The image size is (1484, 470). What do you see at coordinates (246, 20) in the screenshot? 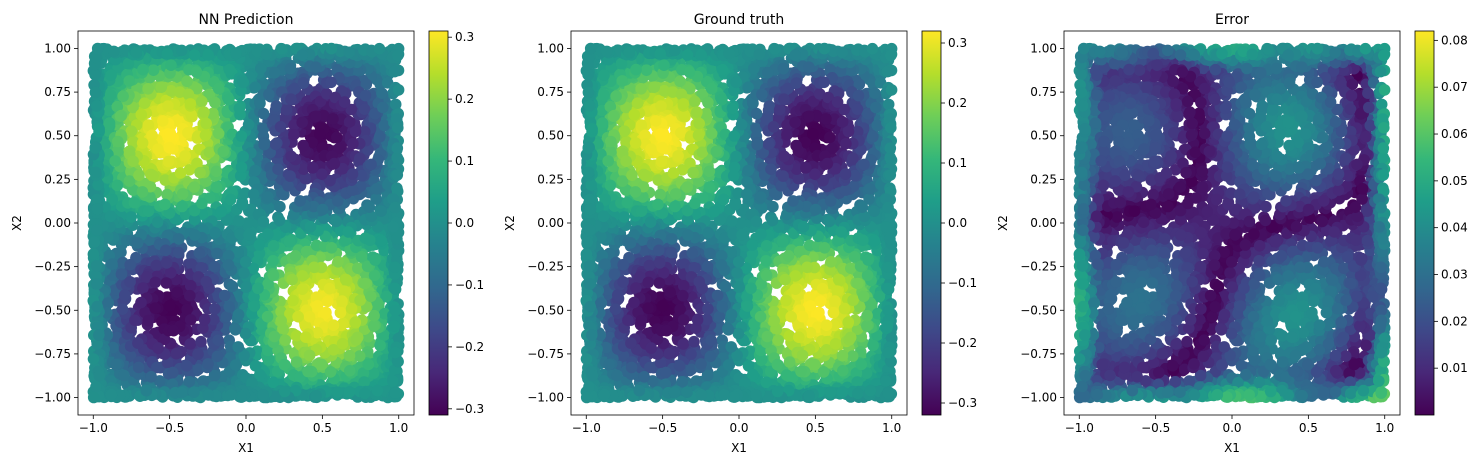
I see `chart-title: NN Prediction` at bounding box center [246, 20].